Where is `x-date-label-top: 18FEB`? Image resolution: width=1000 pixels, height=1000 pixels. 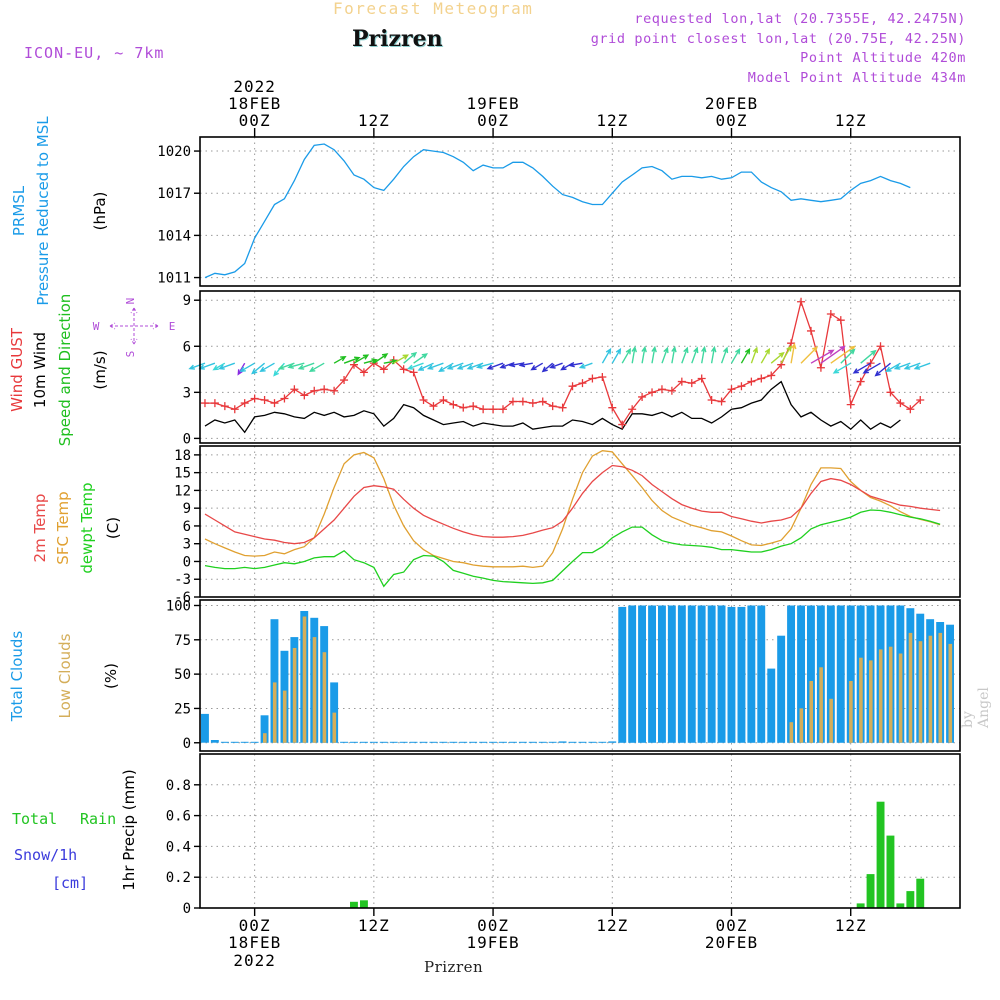 x-date-label-top: 18FEB is located at coordinates (254, 103).